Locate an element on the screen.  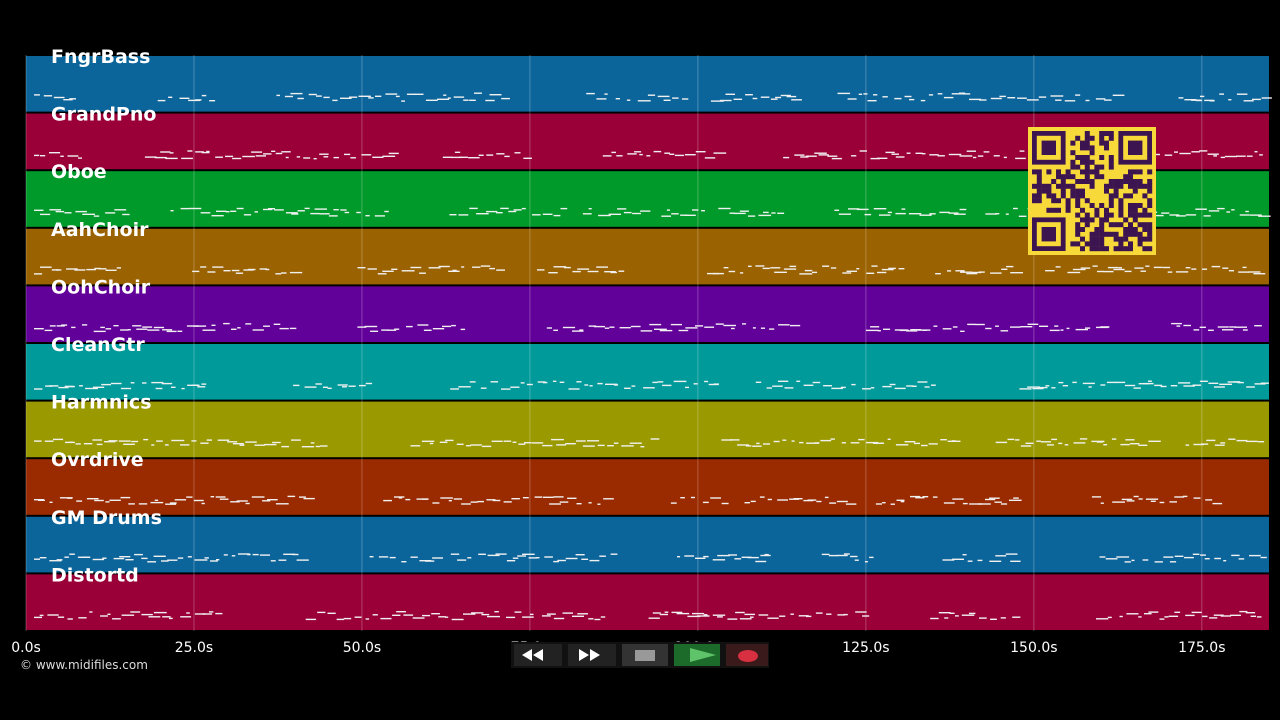
forward-button is located at coordinates (592, 655).